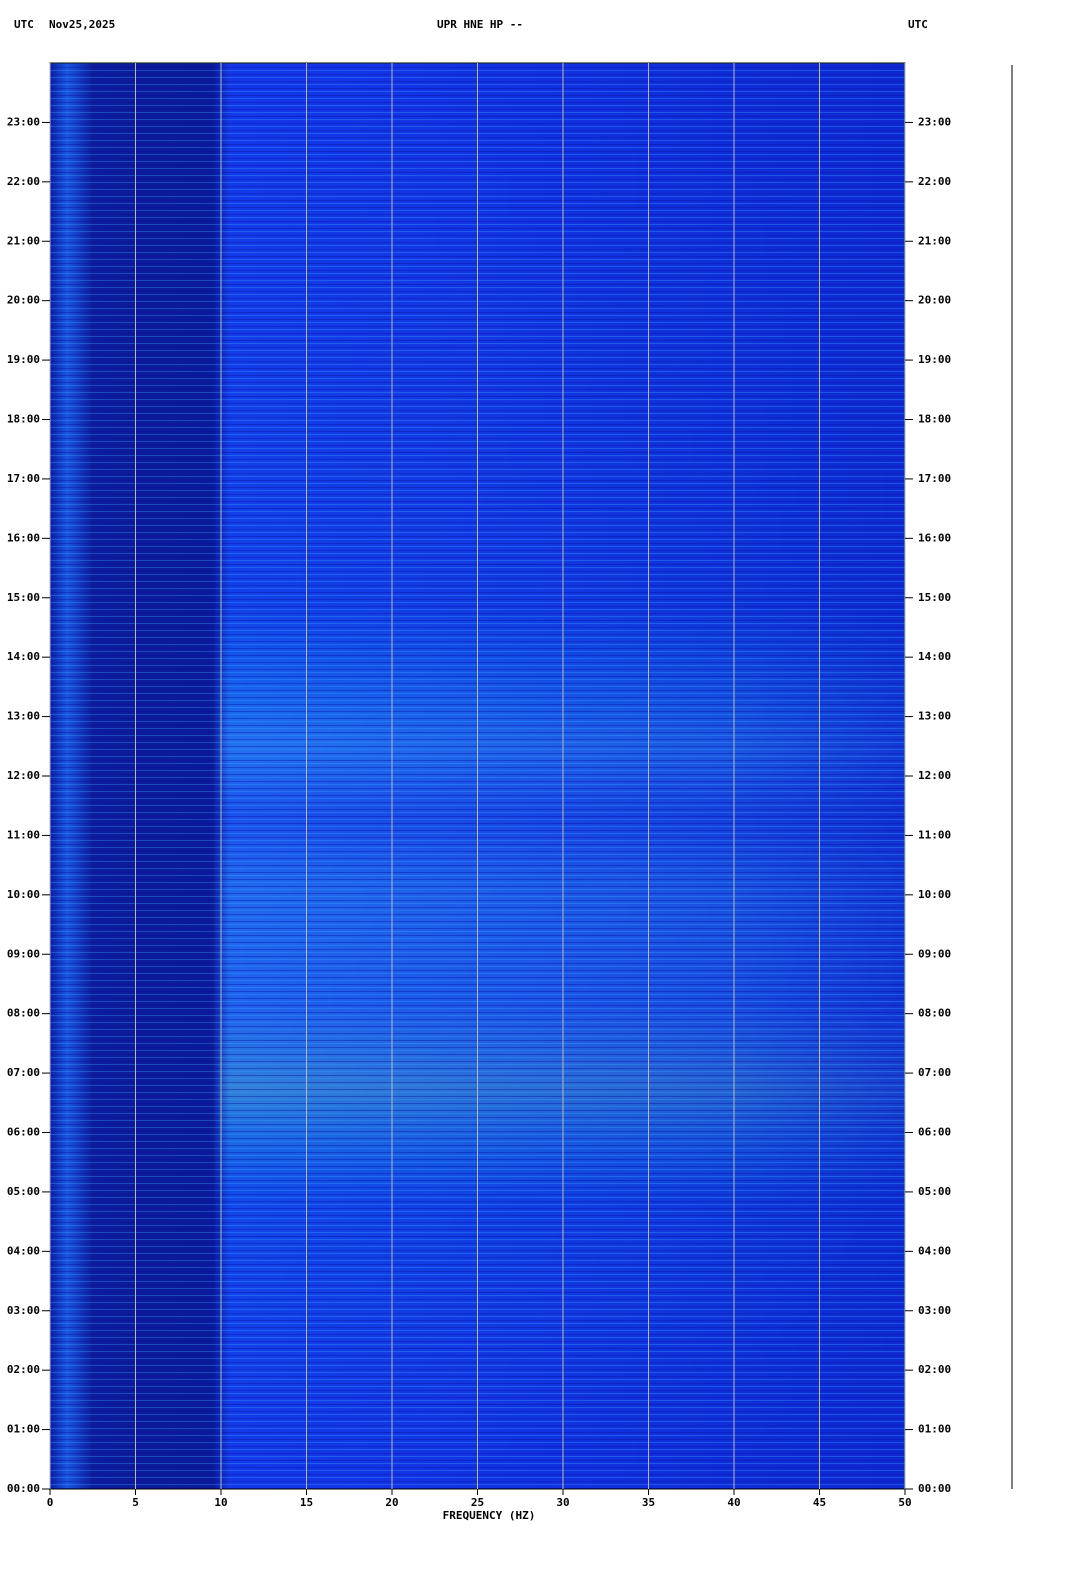  I want to click on x-axis-label: FREQUENCY (HZ), so click(489, 1515).